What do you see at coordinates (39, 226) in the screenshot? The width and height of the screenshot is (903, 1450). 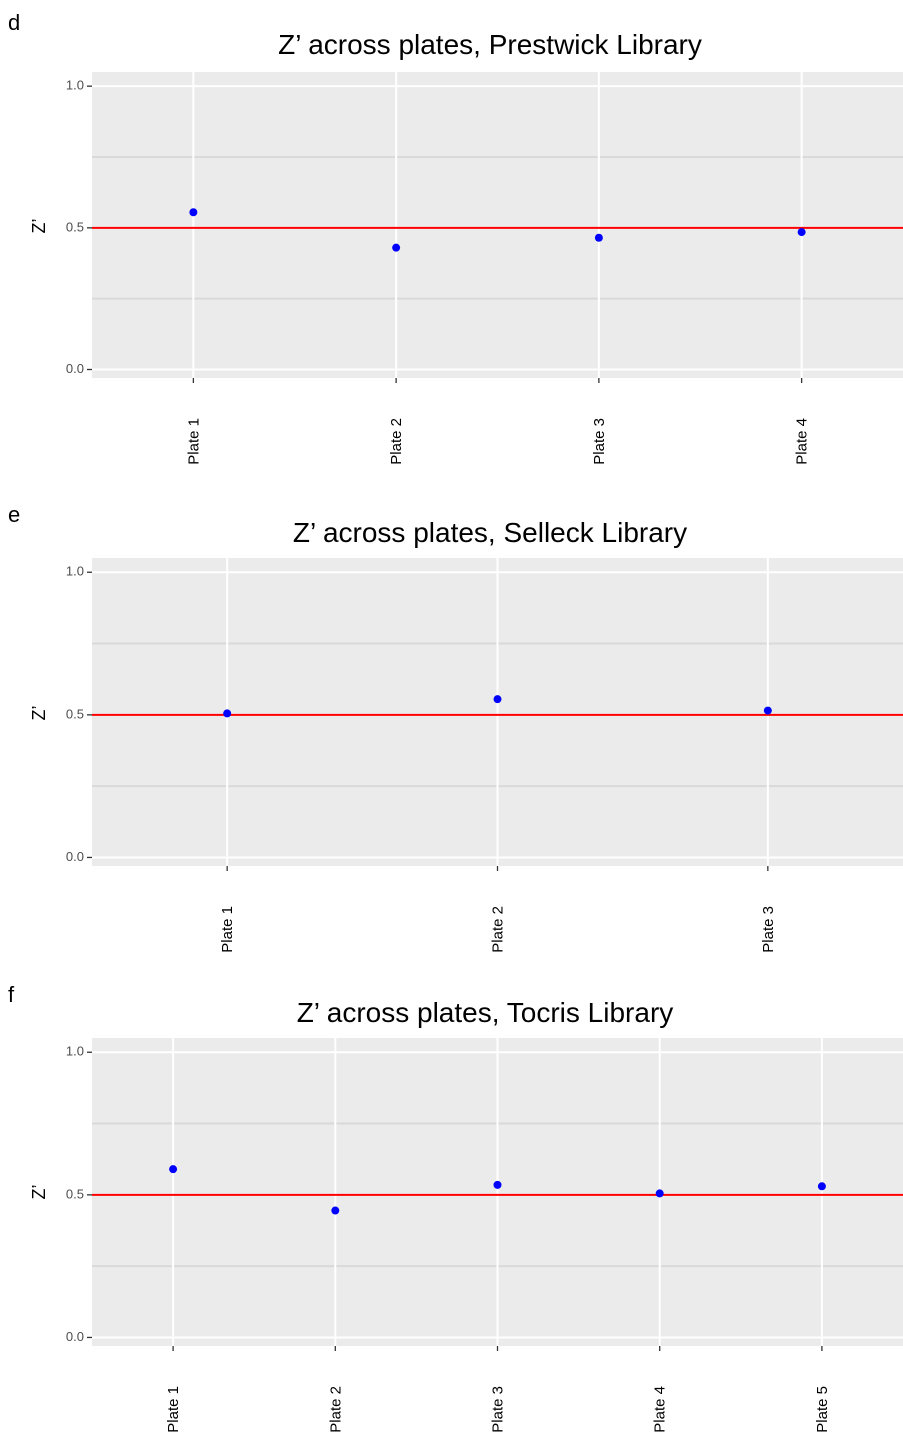 I see `y-axis-title-prestwick: Z’` at bounding box center [39, 226].